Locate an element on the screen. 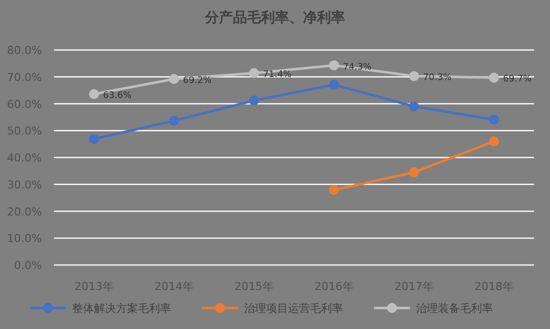 The width and height of the screenshot is (550, 329). data-label: 69.7% is located at coordinates (517, 79).